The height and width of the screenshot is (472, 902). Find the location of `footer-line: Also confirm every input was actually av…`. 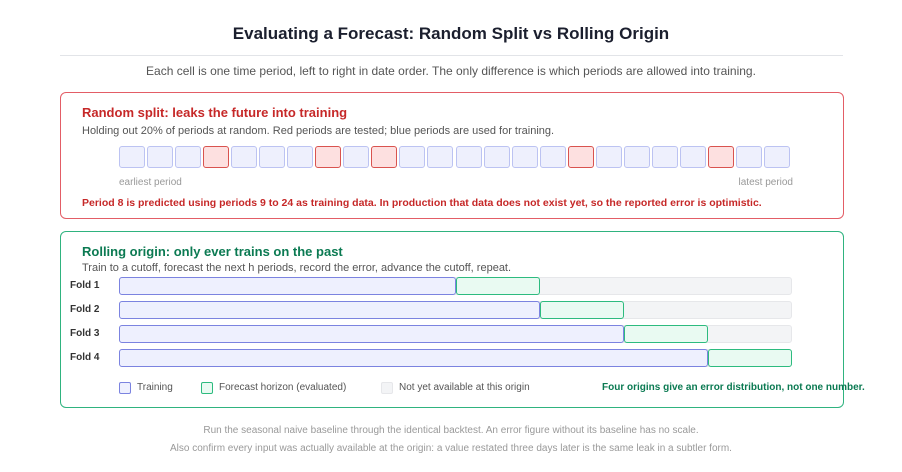

footer-line: Also confirm every input was actually av… is located at coordinates (451, 448).